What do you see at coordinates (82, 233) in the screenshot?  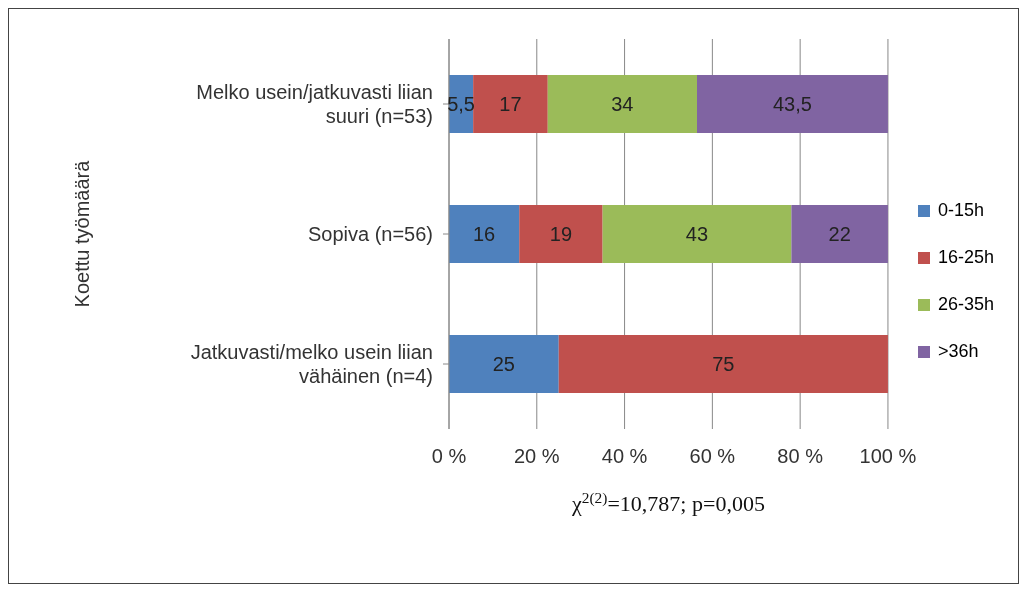 I see `y-axis-title: Koettu työmäärä` at bounding box center [82, 233].